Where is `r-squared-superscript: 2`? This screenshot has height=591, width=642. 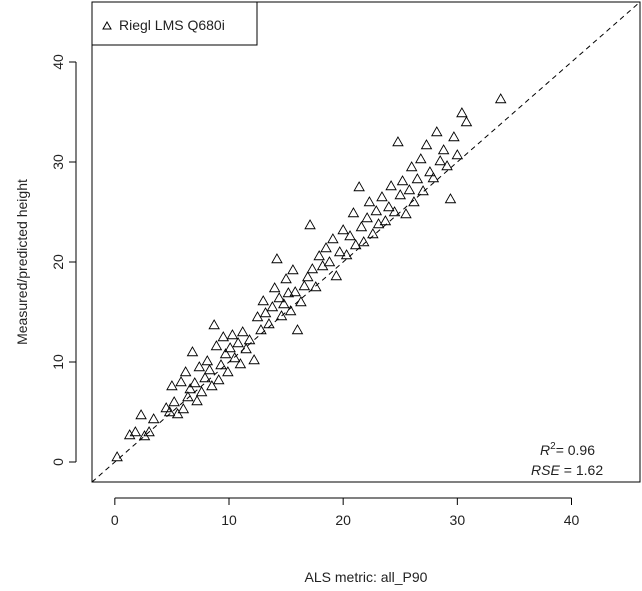 r-squared-superscript: 2 is located at coordinates (553, 446).